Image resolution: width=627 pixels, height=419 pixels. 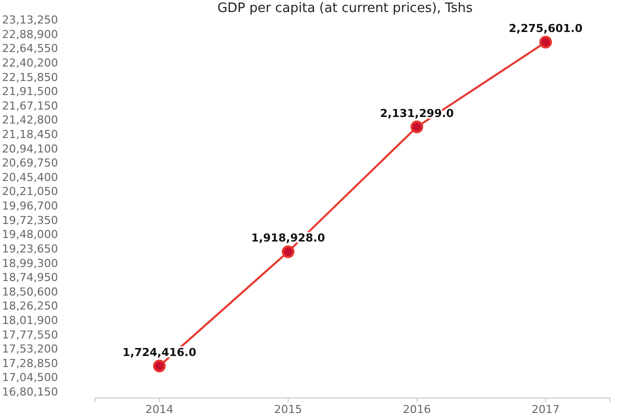 What do you see at coordinates (30, 320) in the screenshot?
I see `y-tick-label: 18,01,900` at bounding box center [30, 320].